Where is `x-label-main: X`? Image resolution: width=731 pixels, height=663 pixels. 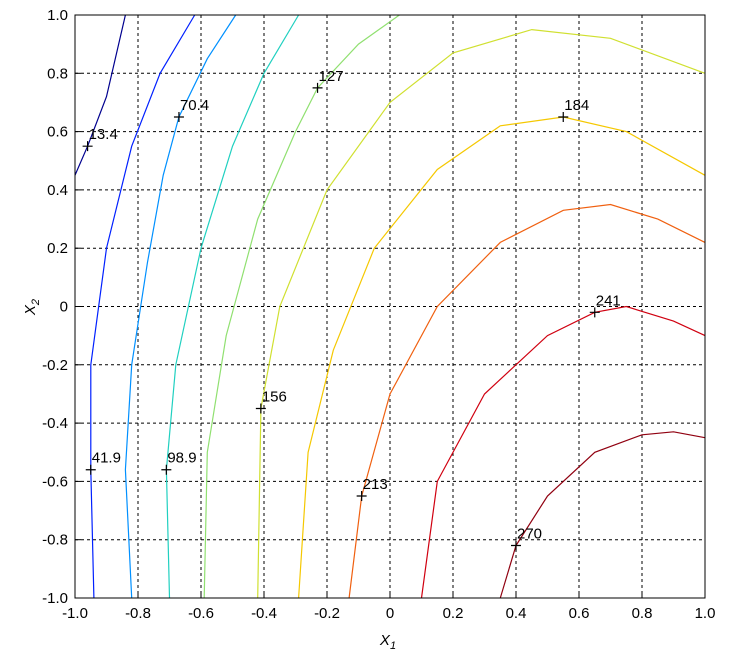 x-label-main: X is located at coordinates (385, 640).